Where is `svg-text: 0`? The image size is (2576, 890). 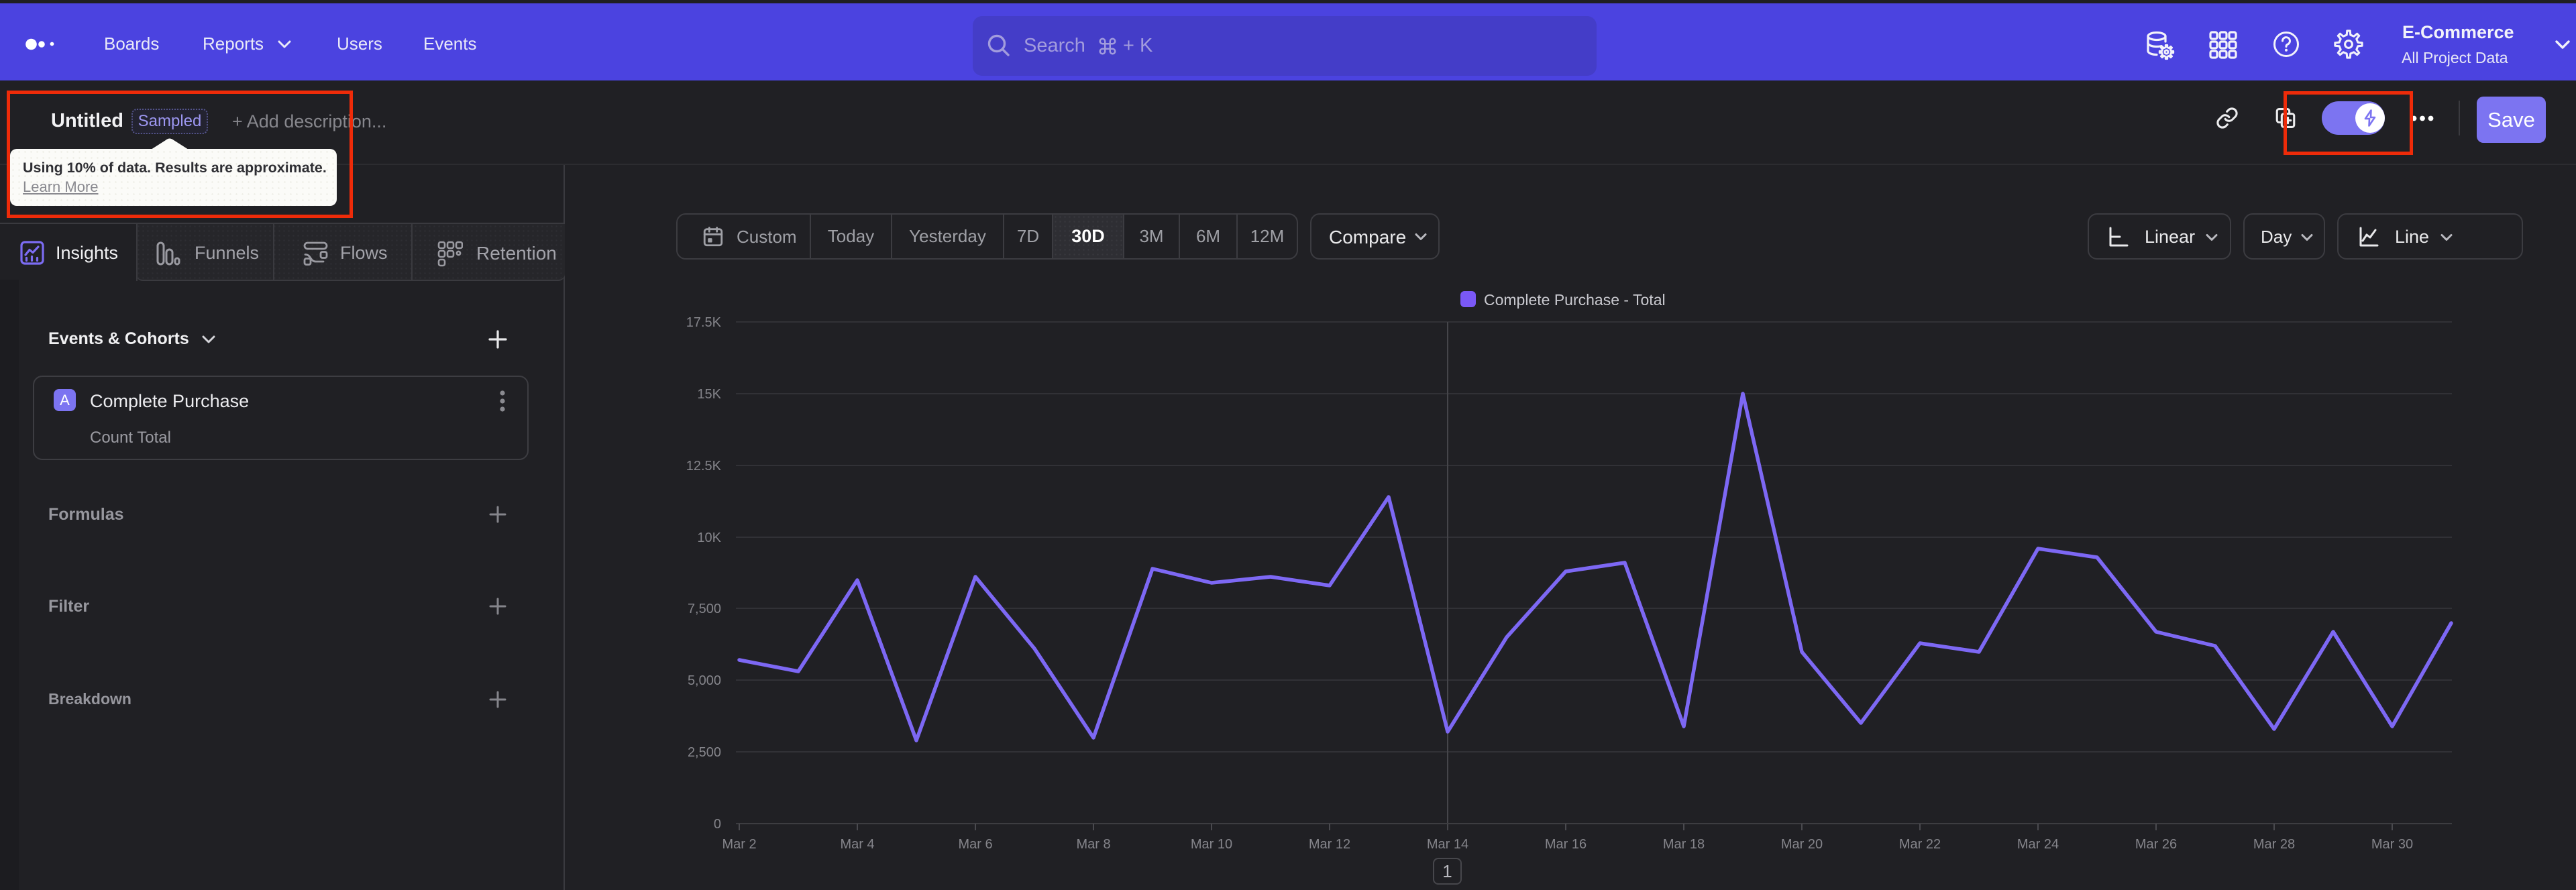 svg-text: 0 is located at coordinates (717, 824).